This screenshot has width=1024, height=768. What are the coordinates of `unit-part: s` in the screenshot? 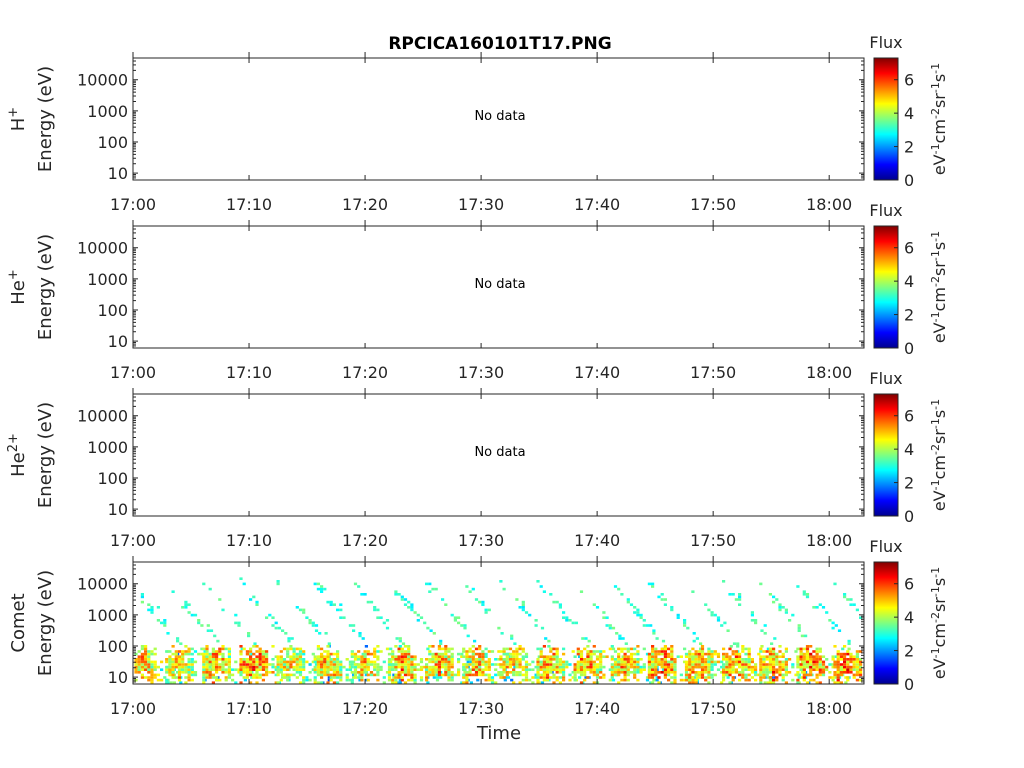 It's located at (939, 78).